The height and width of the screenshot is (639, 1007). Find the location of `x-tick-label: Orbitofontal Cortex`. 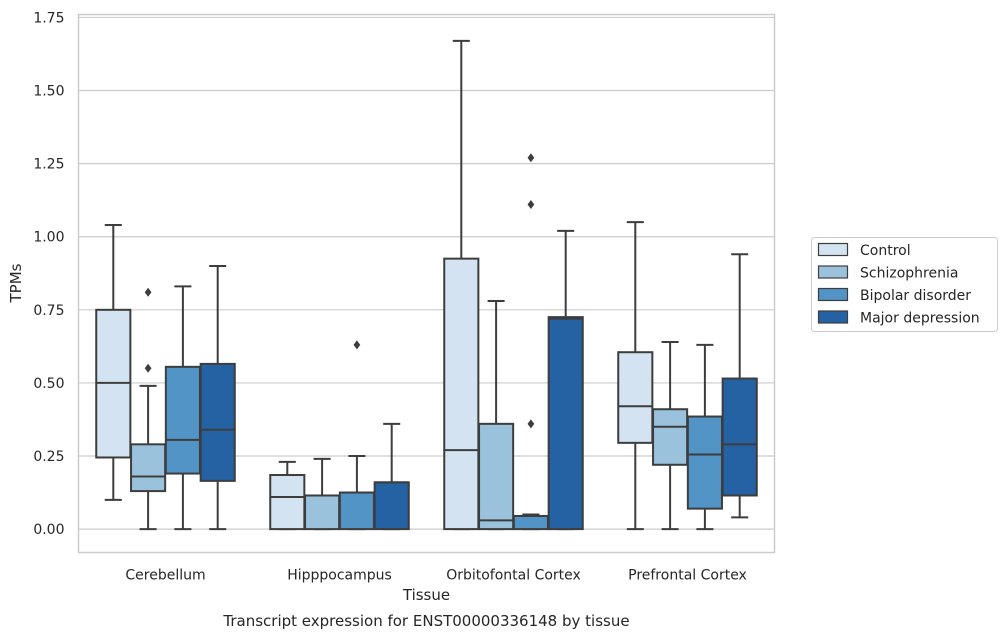

x-tick-label: Orbitofontal Cortex is located at coordinates (513, 576).